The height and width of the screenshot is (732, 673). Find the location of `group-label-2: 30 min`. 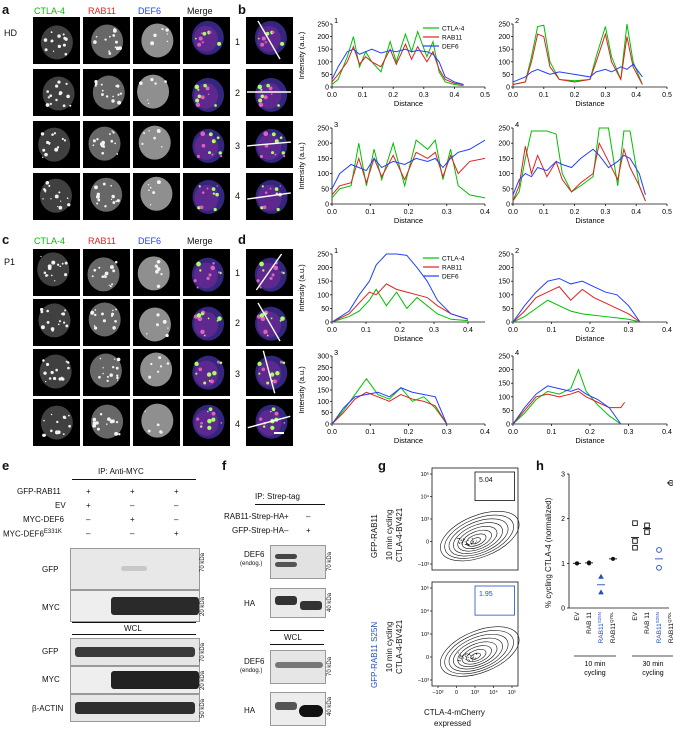

group-label-2: 30 min is located at coordinates (652, 664).